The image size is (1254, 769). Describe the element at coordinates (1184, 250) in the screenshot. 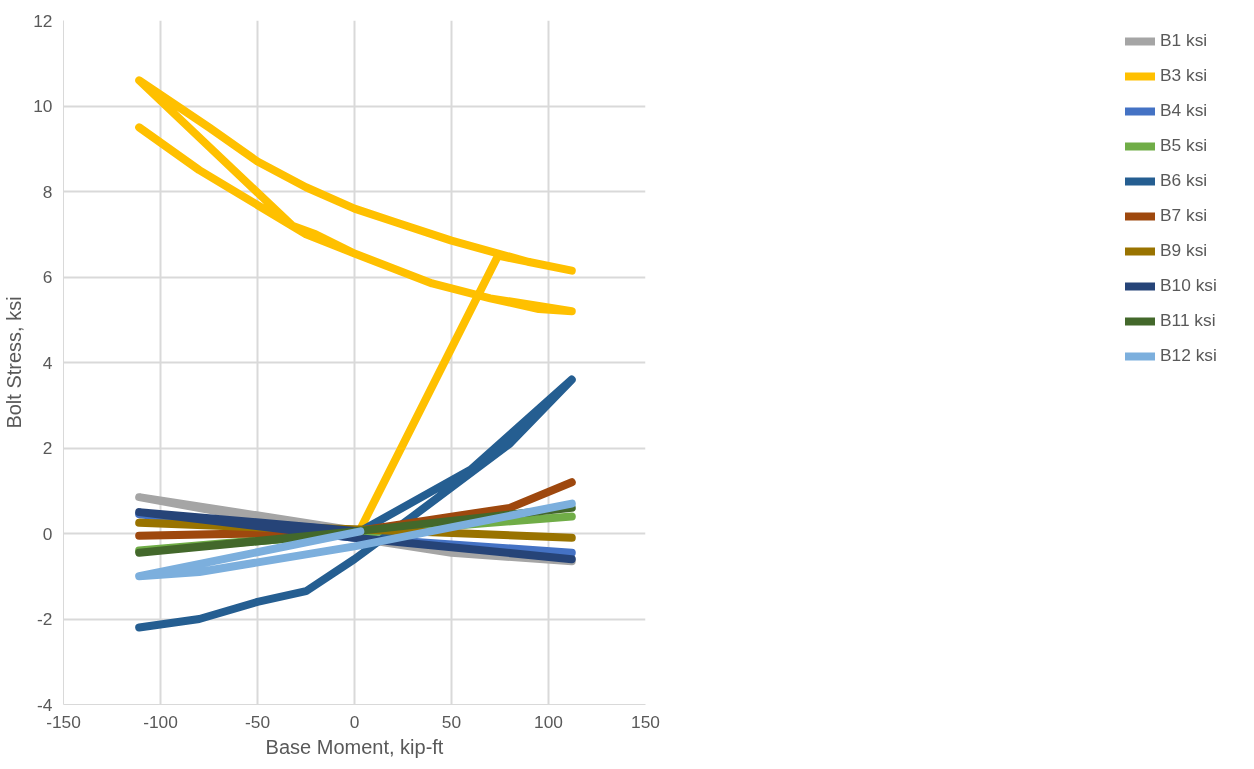

I see `legend-label: B9 ksi` at that location.